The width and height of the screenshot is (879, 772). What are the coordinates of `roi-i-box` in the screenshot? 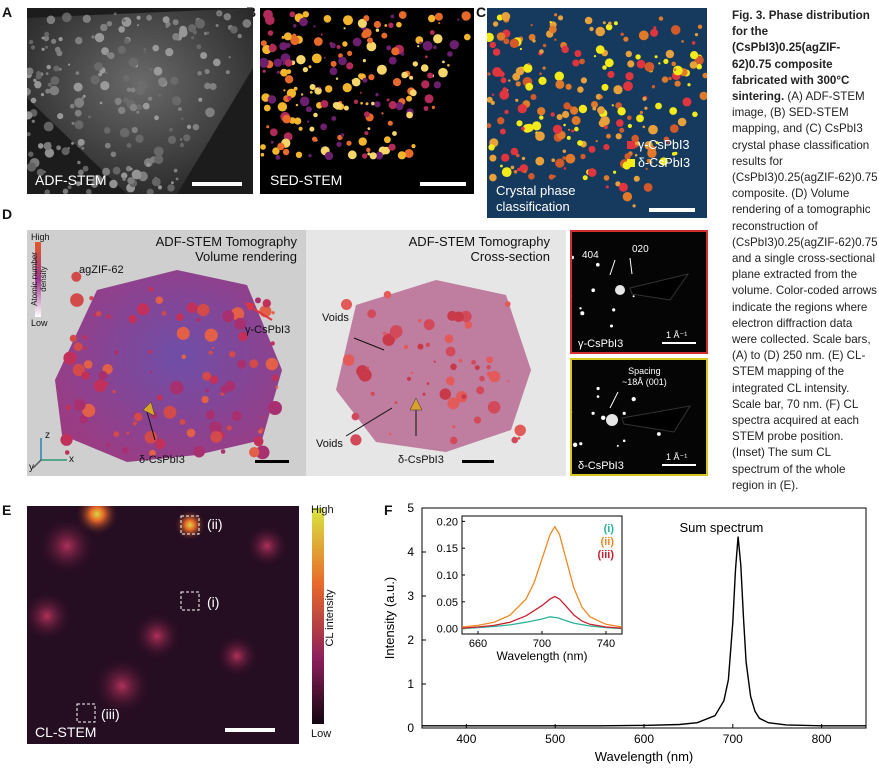 It's located at (190, 601).